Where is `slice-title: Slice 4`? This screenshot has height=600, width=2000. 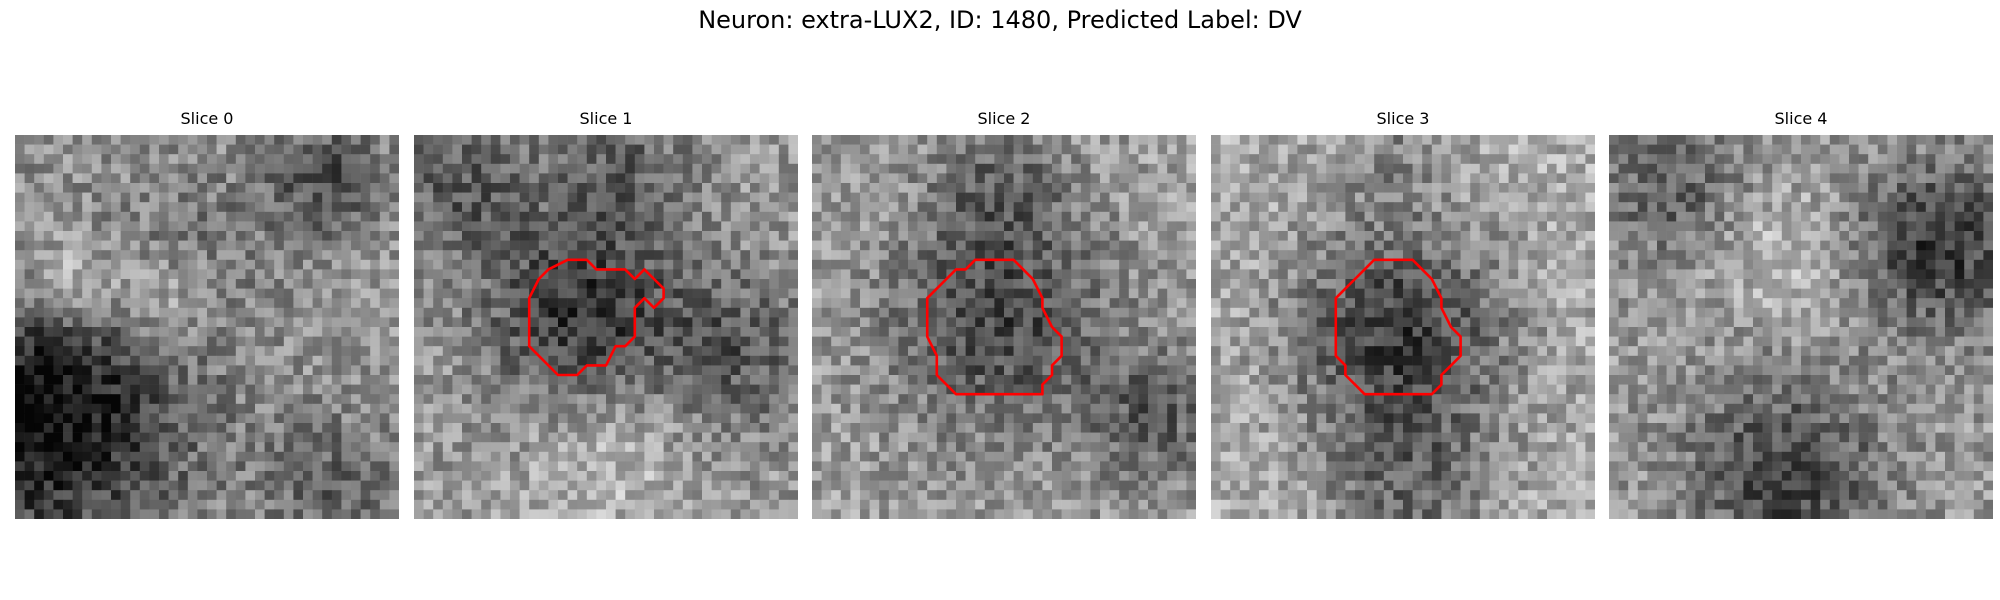 slice-title: Slice 4 is located at coordinates (1801, 118).